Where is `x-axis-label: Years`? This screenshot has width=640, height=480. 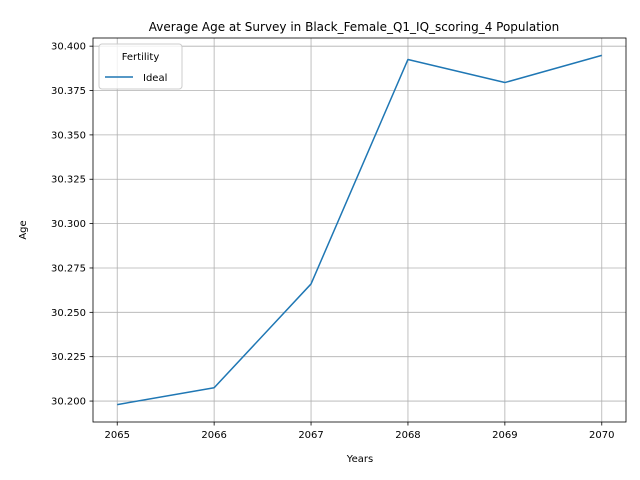 x-axis-label: Years is located at coordinates (359, 459).